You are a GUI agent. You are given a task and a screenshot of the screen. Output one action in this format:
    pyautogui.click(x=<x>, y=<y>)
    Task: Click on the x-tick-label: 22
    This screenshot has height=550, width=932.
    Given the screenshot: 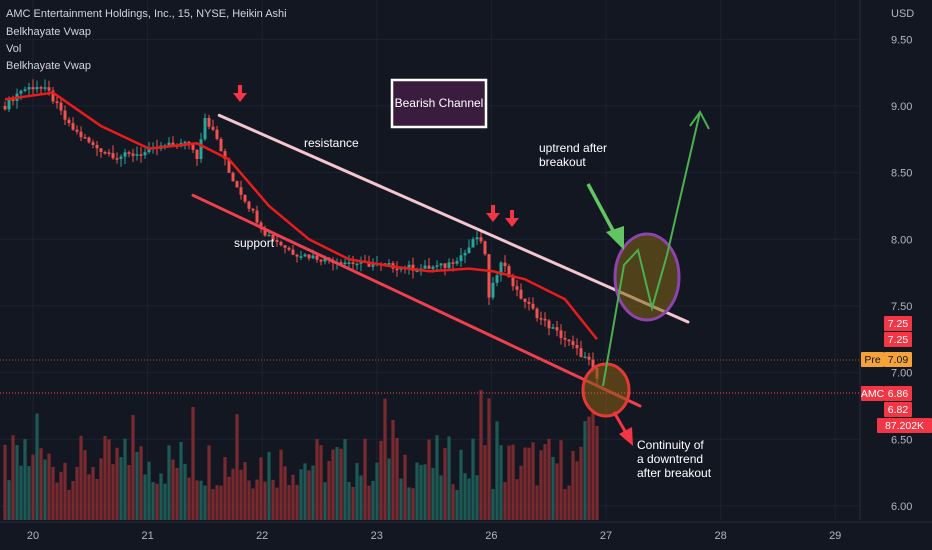 What is the action you would take?
    pyautogui.click(x=262, y=536)
    